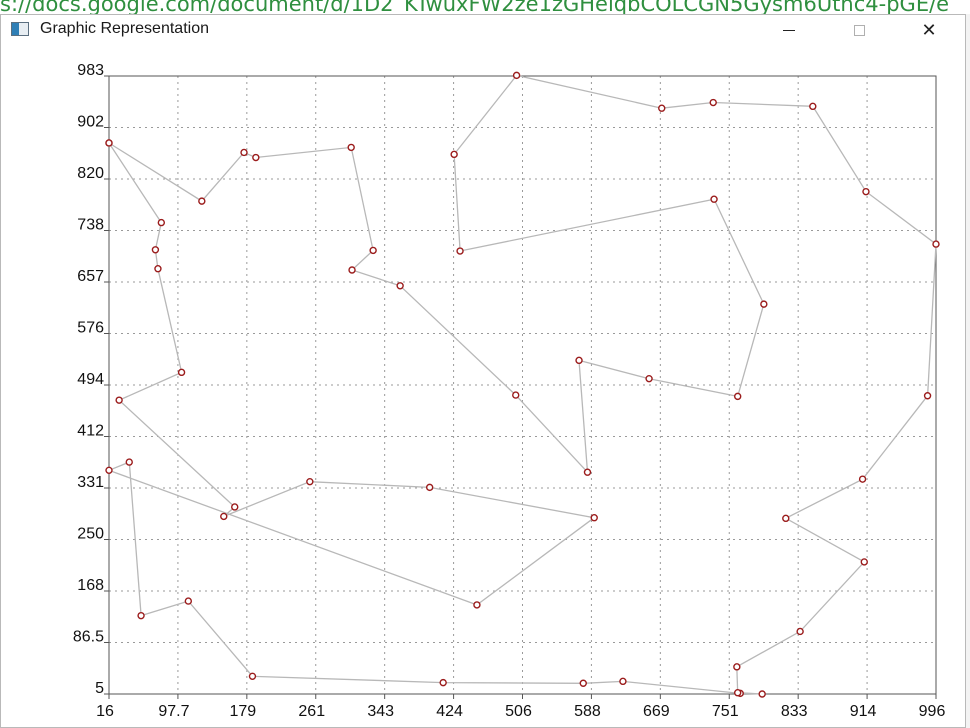  Describe the element at coordinates (90, 585) in the screenshot. I see `y-tick-label: 168` at that location.